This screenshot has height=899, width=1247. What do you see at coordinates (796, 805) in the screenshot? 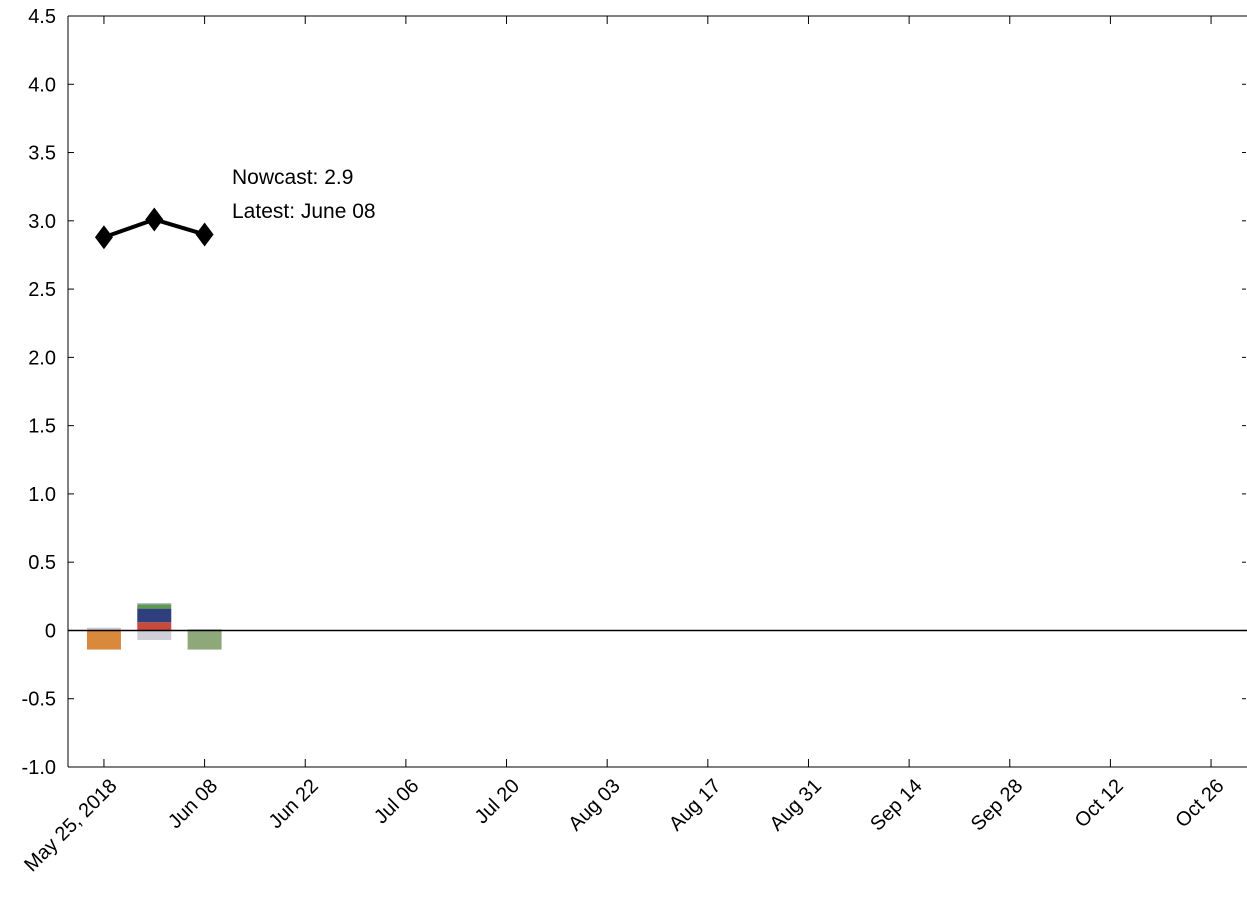
I see `x-tick-label: Aug 31` at bounding box center [796, 805].